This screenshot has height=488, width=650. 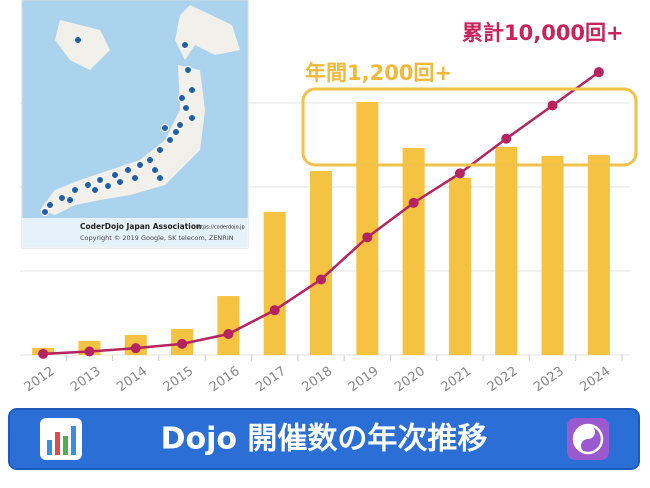 I want to click on map-footer, so click(x=135, y=233).